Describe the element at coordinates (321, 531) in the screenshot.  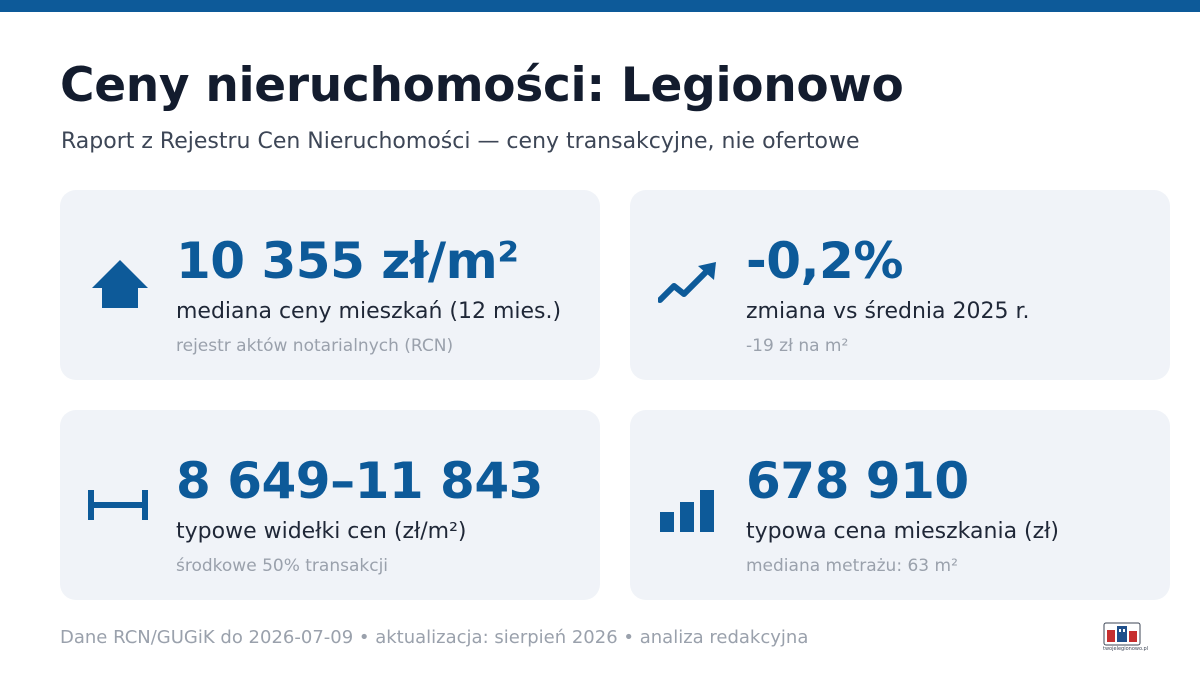
I see `stat-label: typowe widełki cen (zł/m²)` at that location.